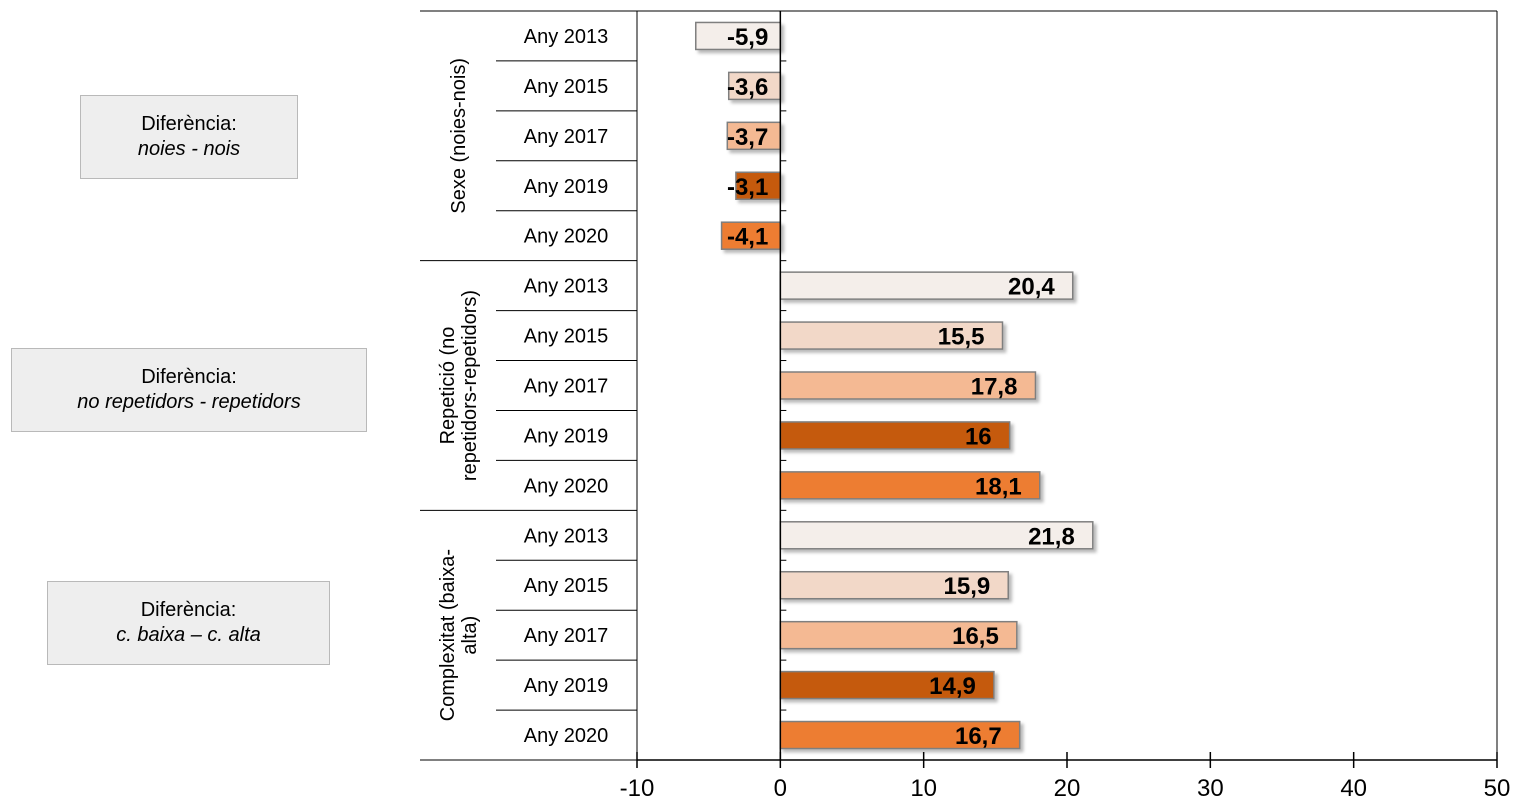 The image size is (1515, 808). What do you see at coordinates (961, 337) in the screenshot?
I see `data-label: 15,5` at bounding box center [961, 337].